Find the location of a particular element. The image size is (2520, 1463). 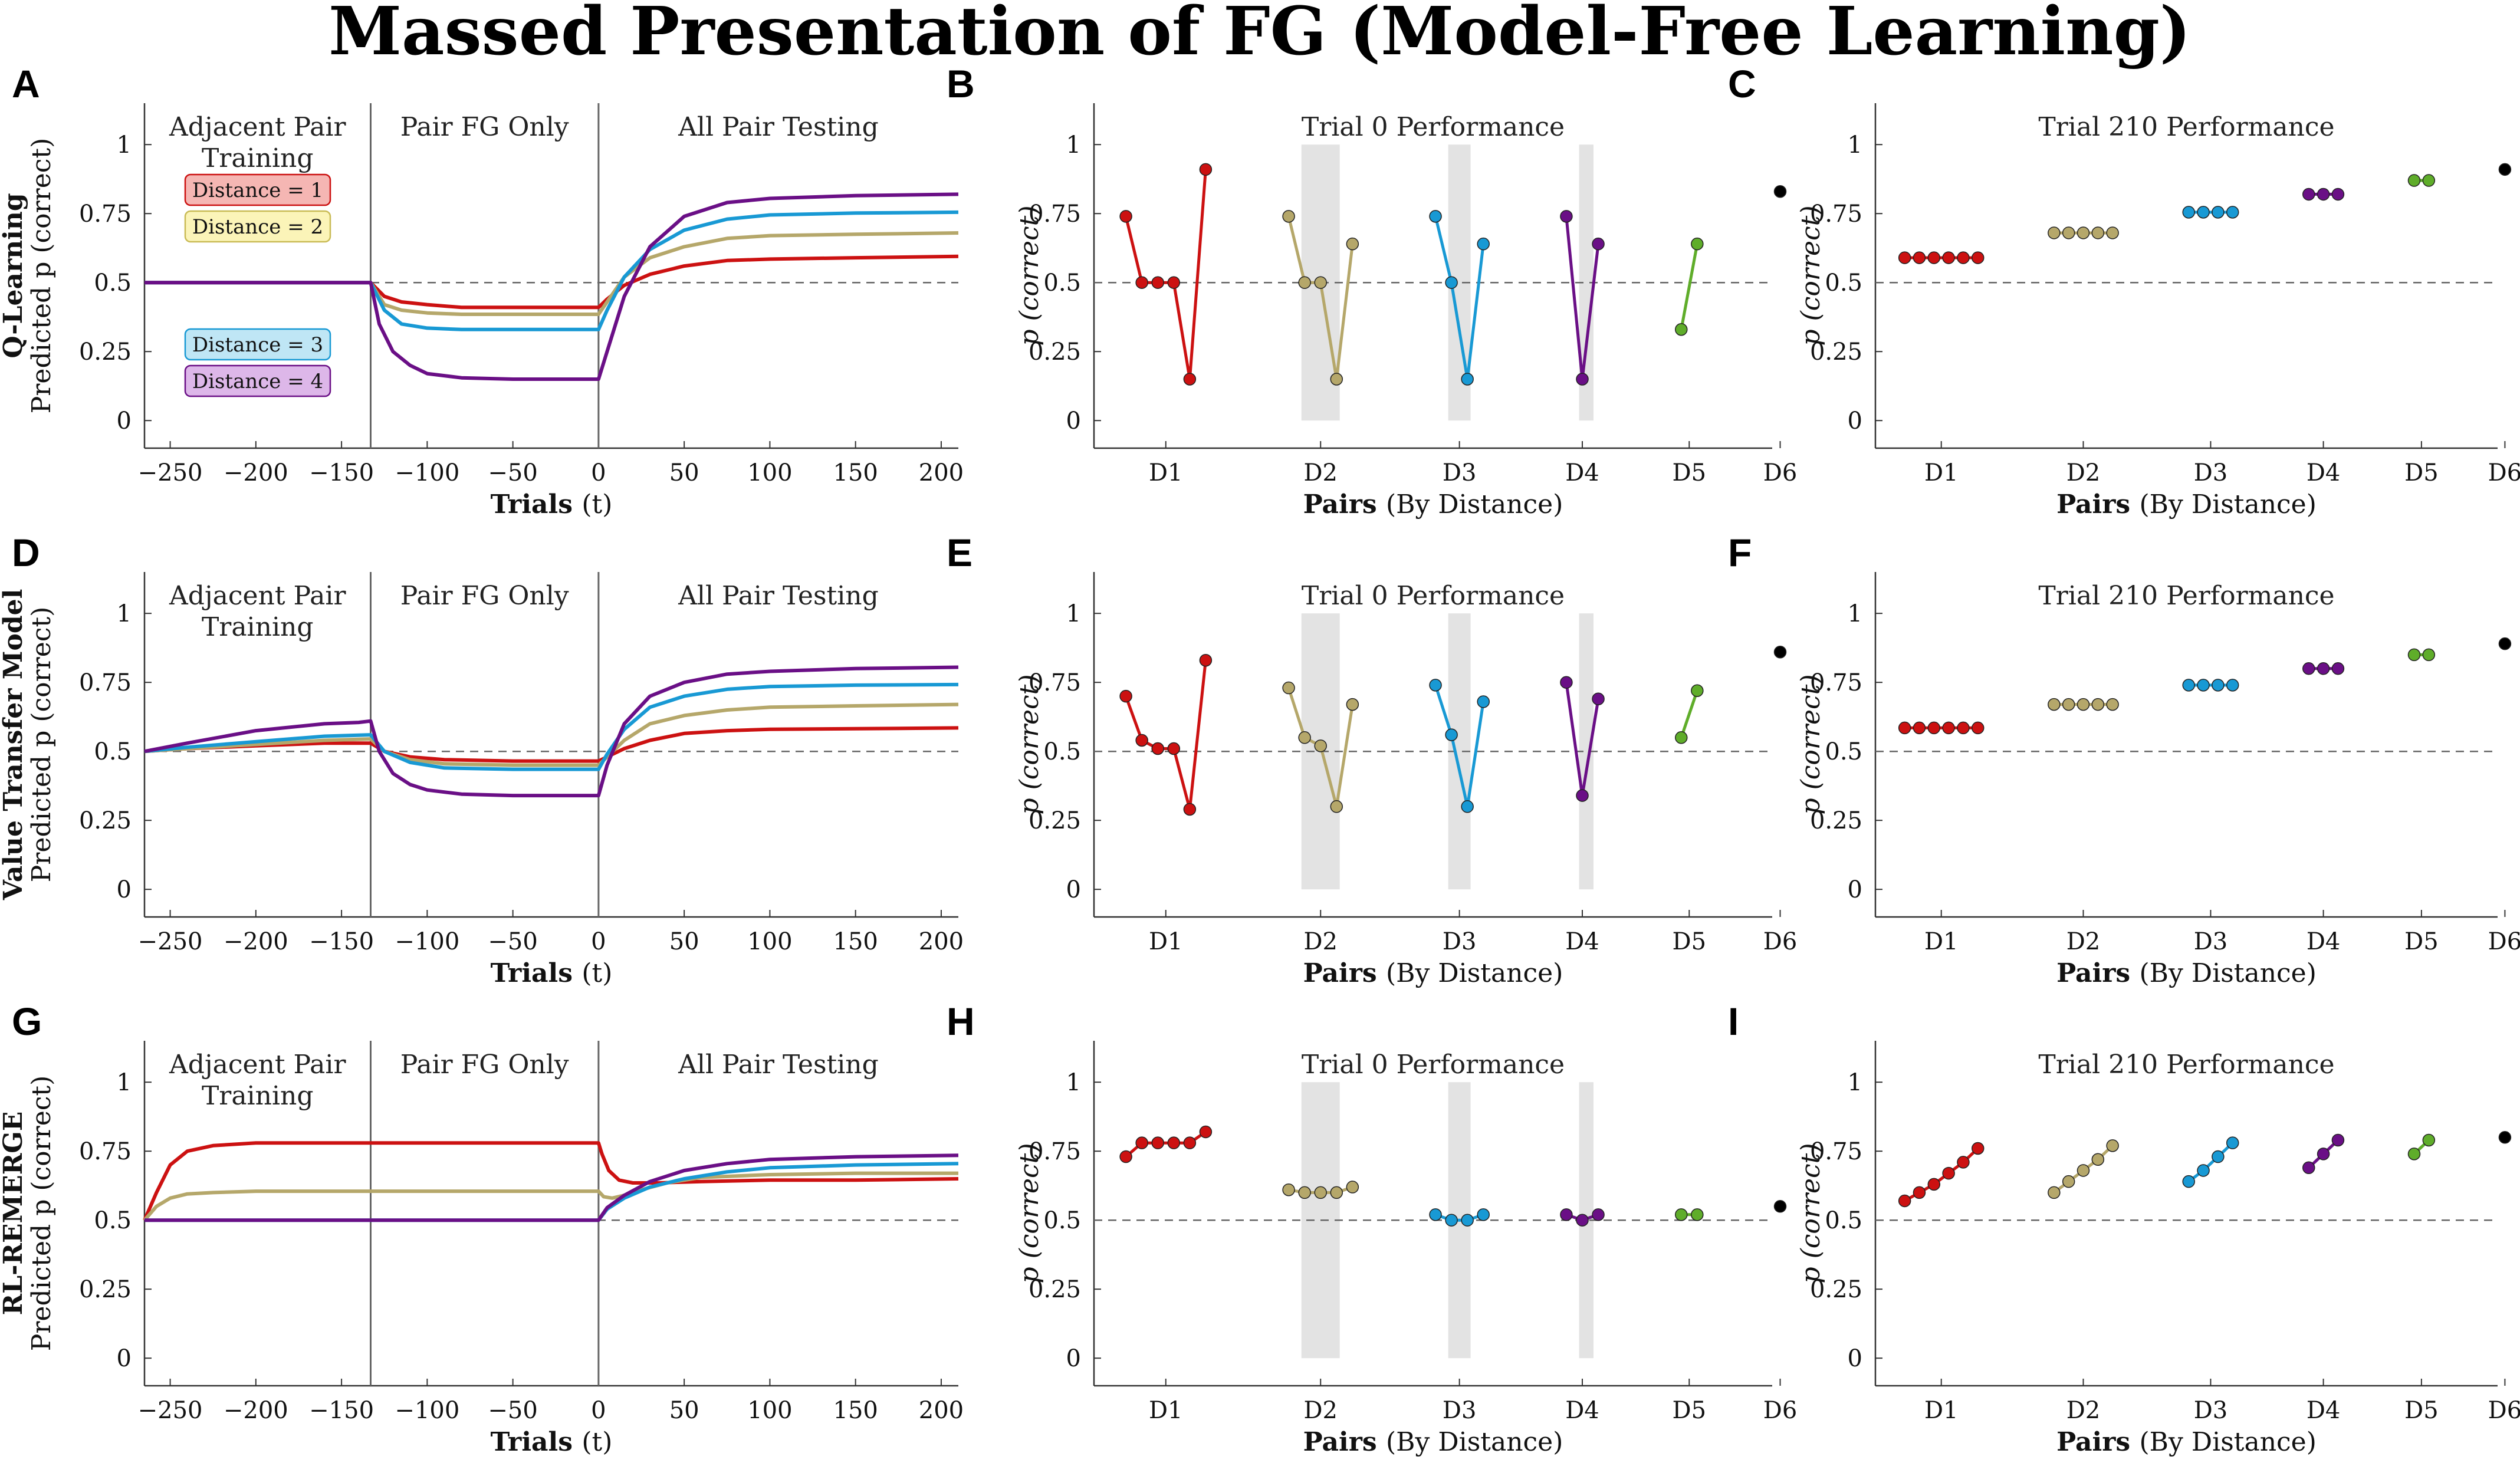

x-tick-label: −150 is located at coordinates (342, 1410).